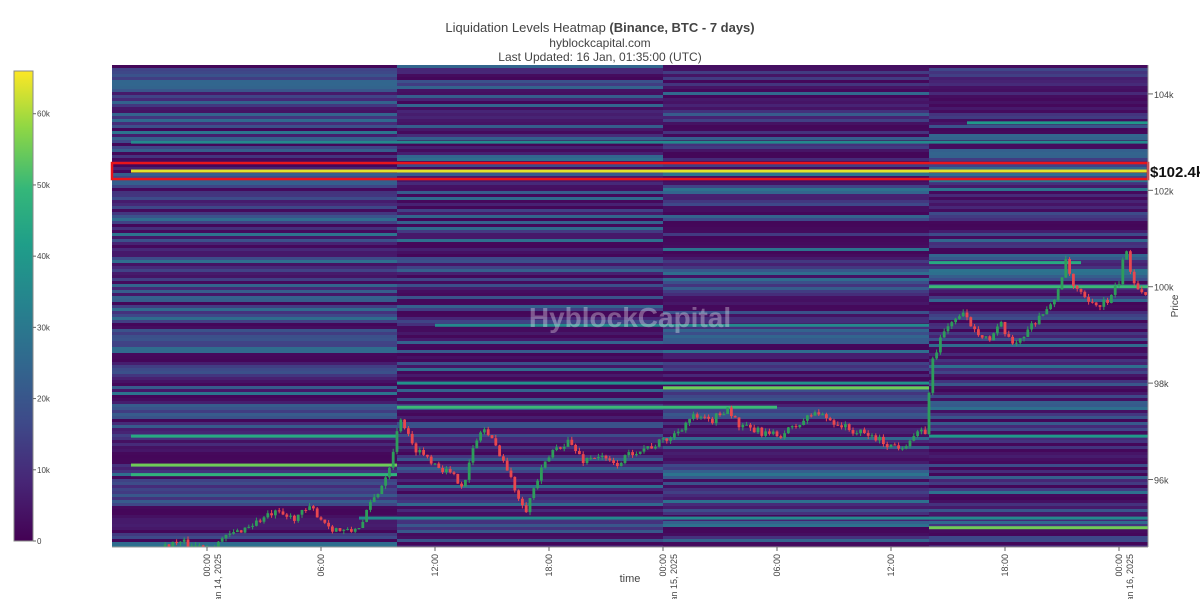  I want to click on colorbar-tick-label: 20k, so click(44, 399).